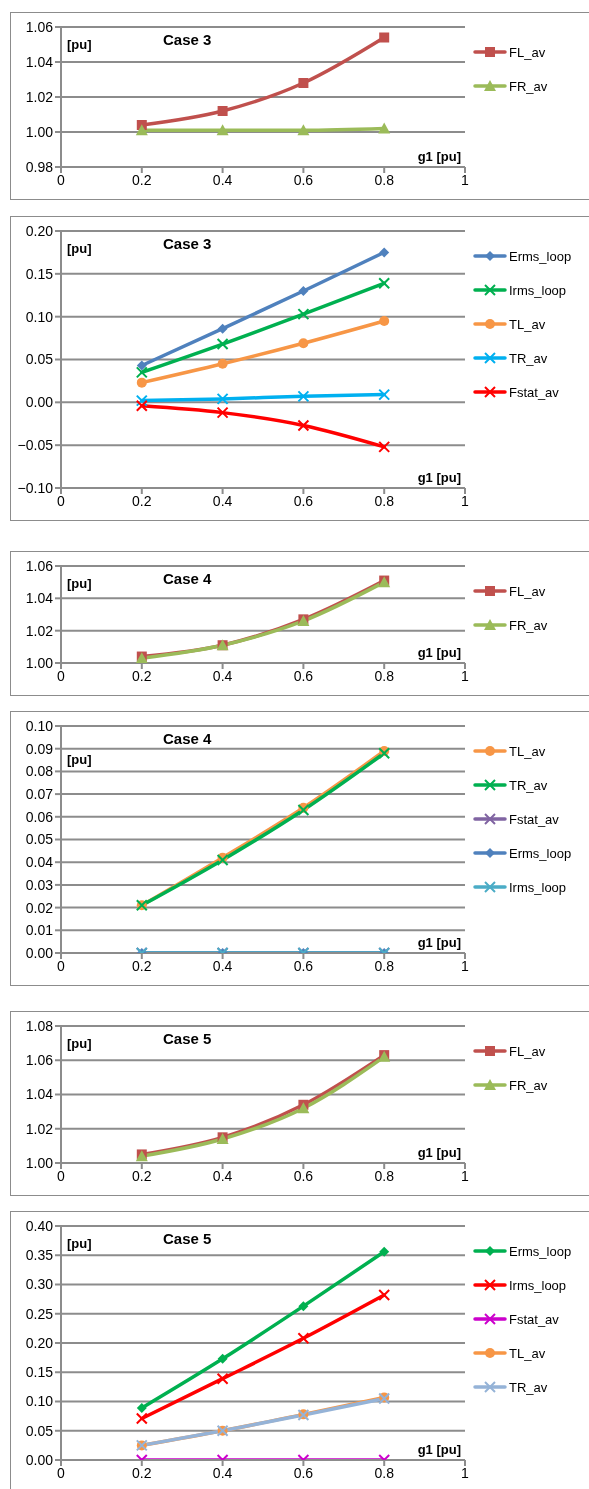 This screenshot has width=589, height=1489. What do you see at coordinates (39, 930) in the screenshot?
I see `y-tick-label: 0.01` at bounding box center [39, 930].